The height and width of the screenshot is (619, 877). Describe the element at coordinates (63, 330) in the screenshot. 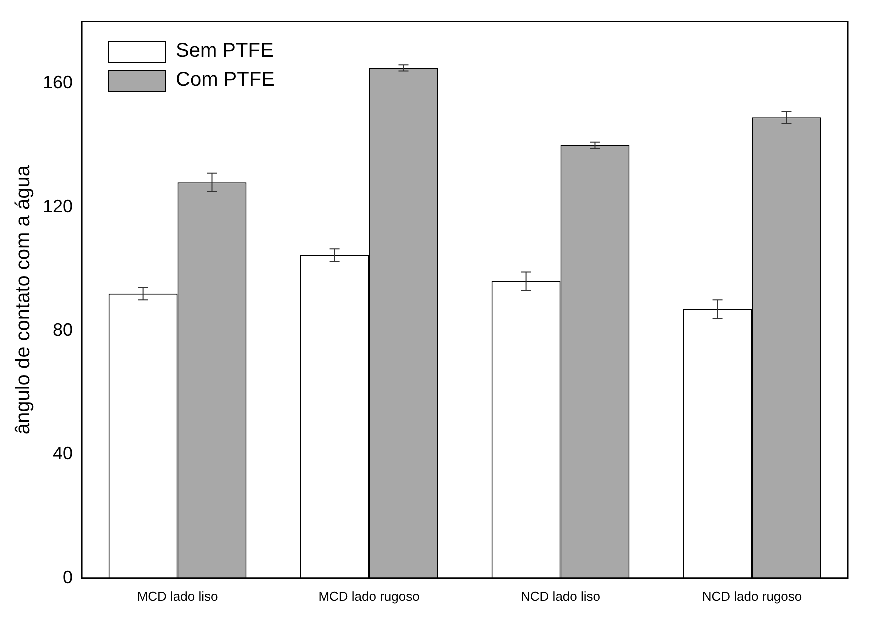

I see `y-tick-label: 80` at that location.